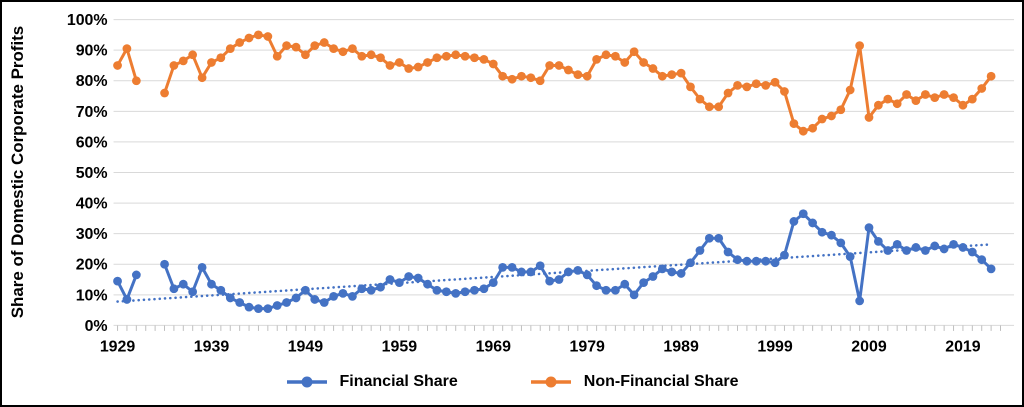 The width and height of the screenshot is (1024, 407). What do you see at coordinates (17, 172) in the screenshot?
I see `y-axis-title: Share of Domestic Corporate Profits` at bounding box center [17, 172].